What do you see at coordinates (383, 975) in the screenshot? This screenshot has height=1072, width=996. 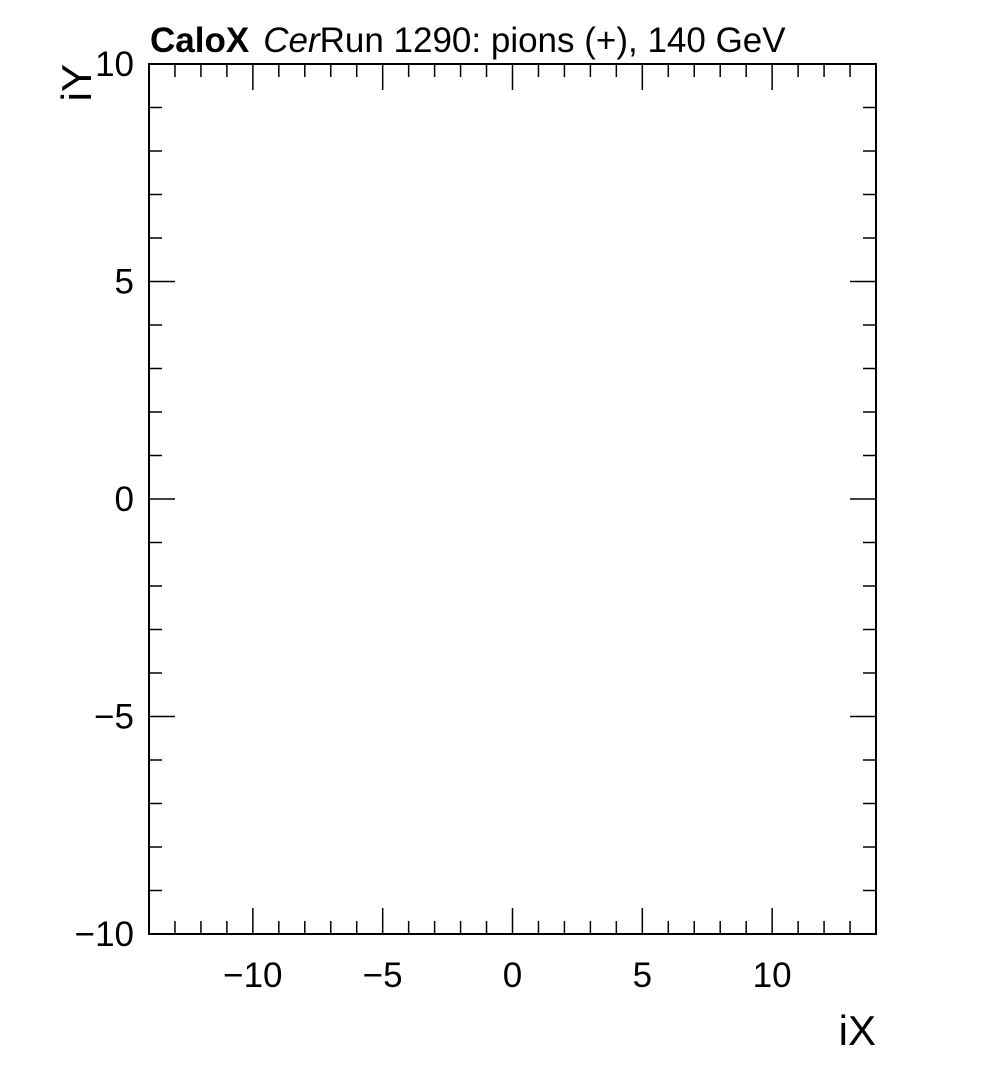 I see `x-tick-label: −5` at bounding box center [383, 975].